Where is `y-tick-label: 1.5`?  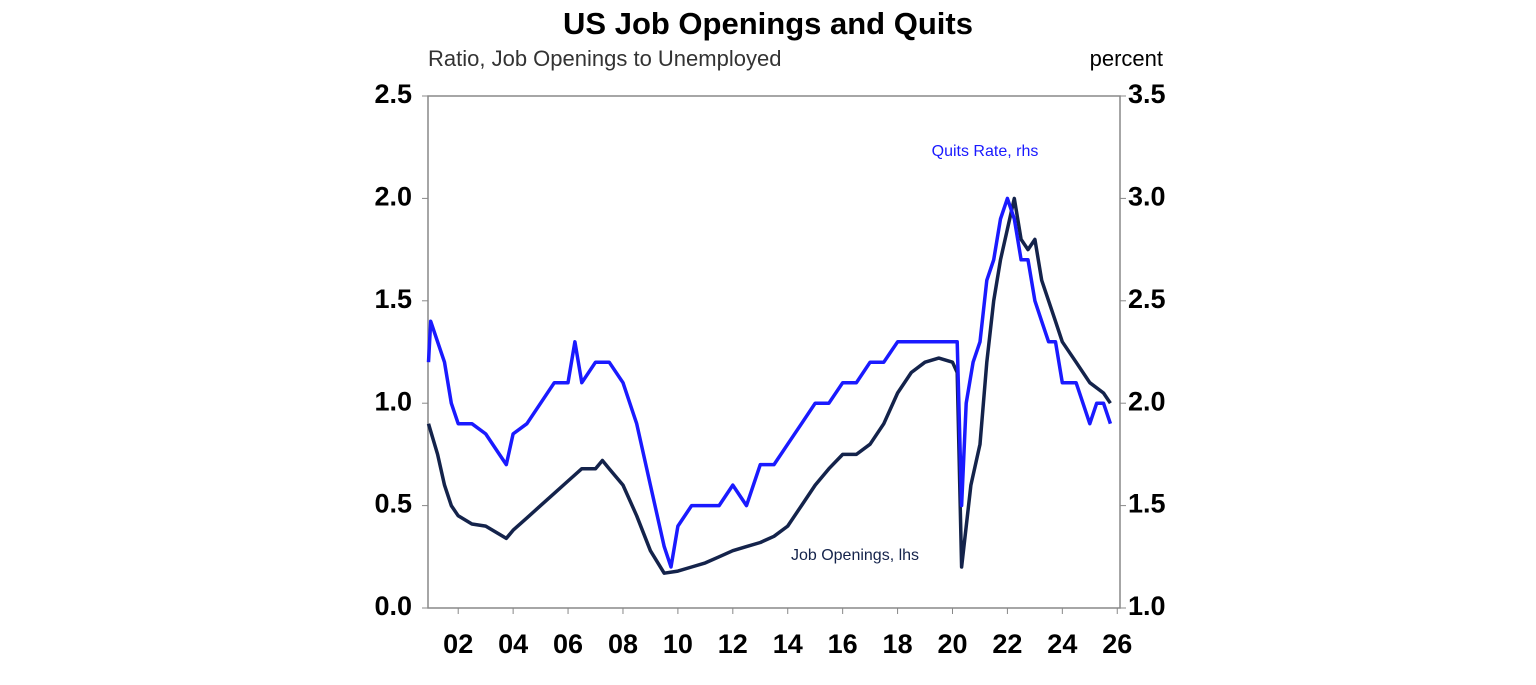 y-tick-label: 1.5 is located at coordinates (393, 299).